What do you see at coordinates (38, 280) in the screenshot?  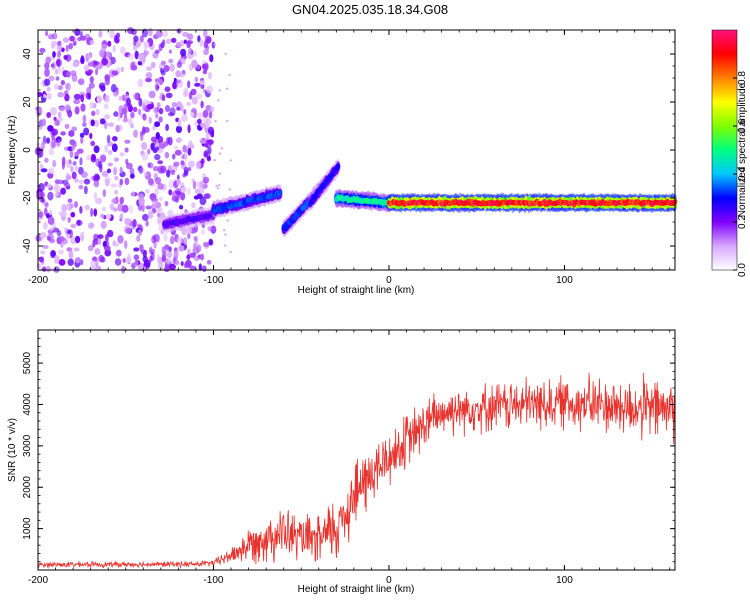 I see `x-tick-label: -200` at bounding box center [38, 280].